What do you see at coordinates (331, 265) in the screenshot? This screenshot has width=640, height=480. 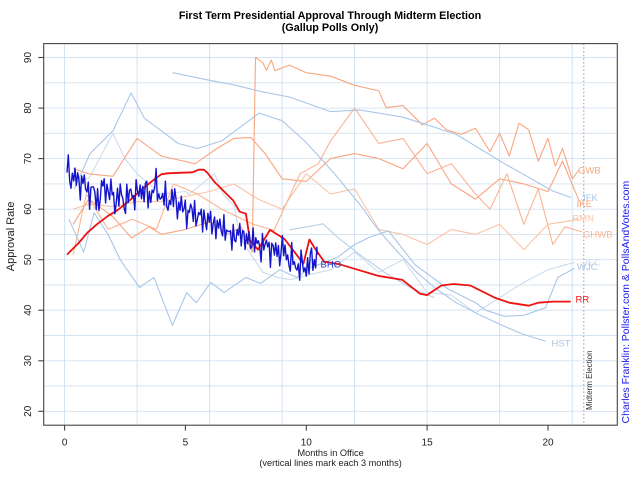 I see `svg-text: BHO` at bounding box center [331, 265].